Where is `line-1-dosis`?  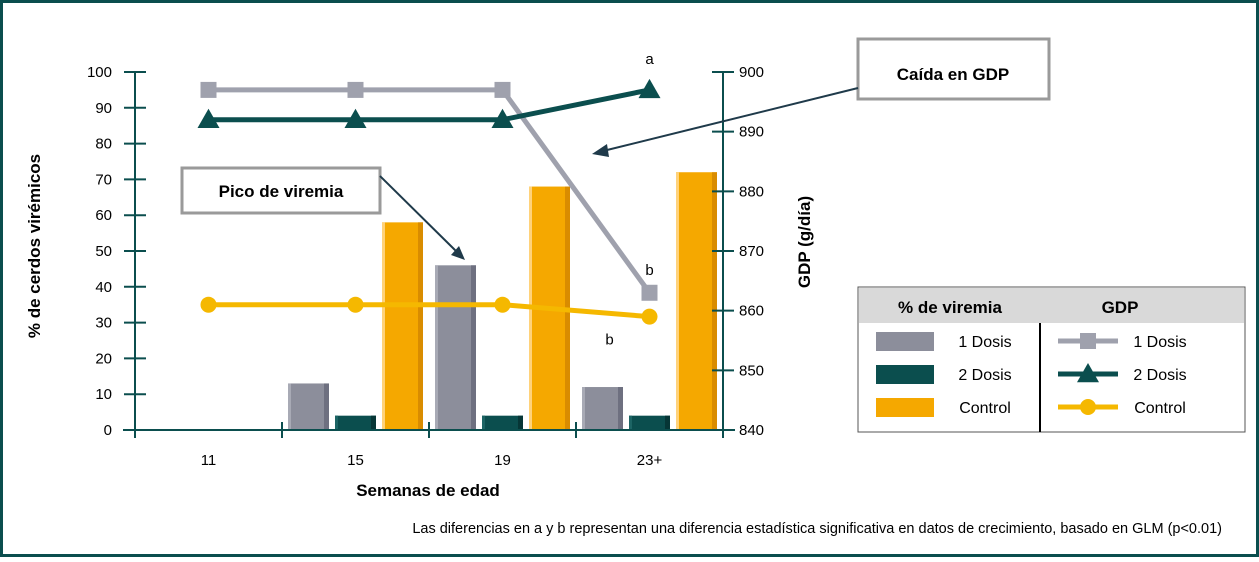
line-1-dosis is located at coordinates (430, 191).